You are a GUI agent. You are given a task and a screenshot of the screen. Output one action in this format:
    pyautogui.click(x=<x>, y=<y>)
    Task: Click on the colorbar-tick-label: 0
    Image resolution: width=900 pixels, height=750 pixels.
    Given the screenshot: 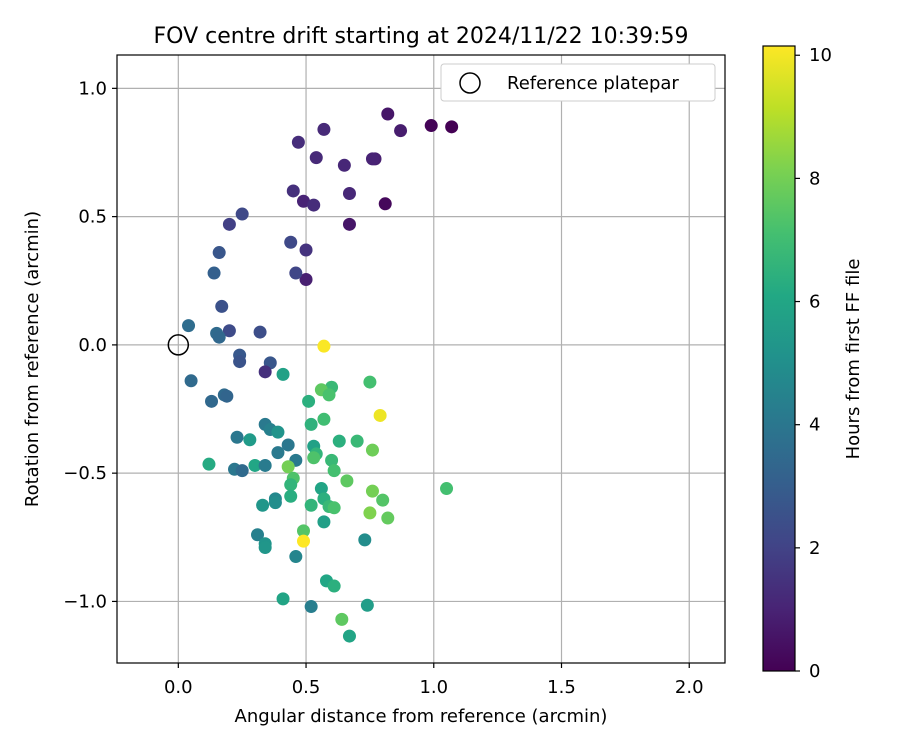 What is the action you would take?
    pyautogui.click(x=814, y=671)
    